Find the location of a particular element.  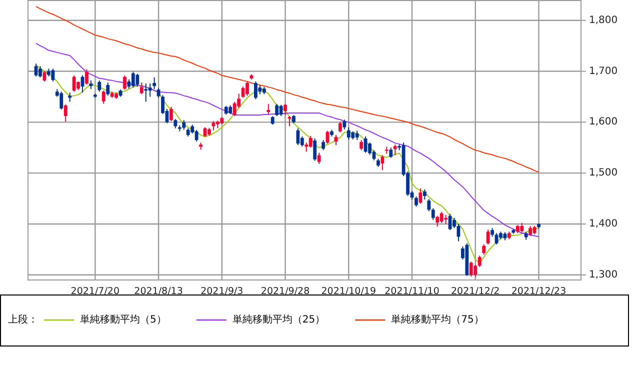

y-tick-label: 1,800 is located at coordinates (603, 20).